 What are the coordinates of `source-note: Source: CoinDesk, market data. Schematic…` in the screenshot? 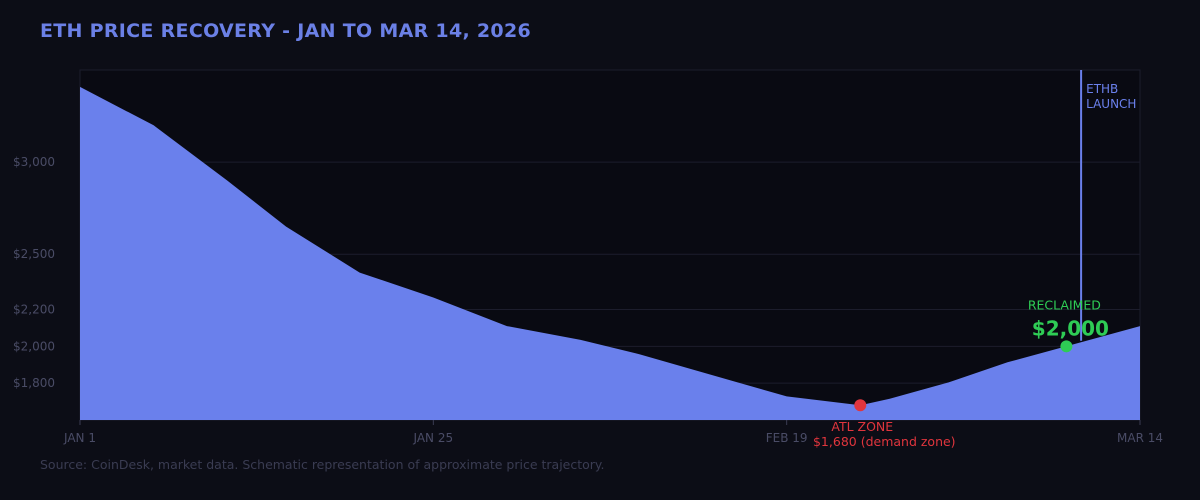 It's located at (322, 464).